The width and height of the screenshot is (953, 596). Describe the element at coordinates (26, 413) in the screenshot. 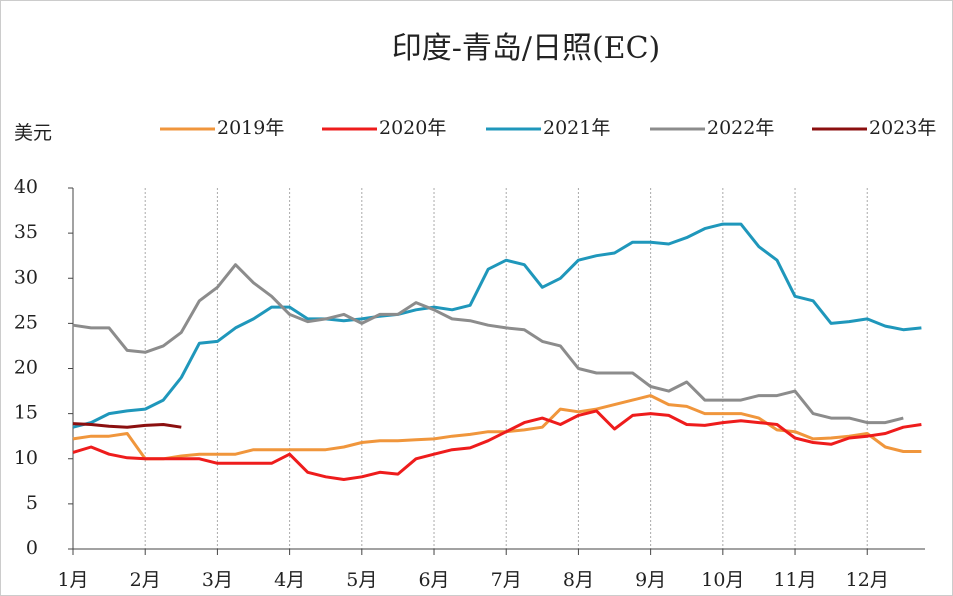

I see `y-tick-label: 15` at that location.